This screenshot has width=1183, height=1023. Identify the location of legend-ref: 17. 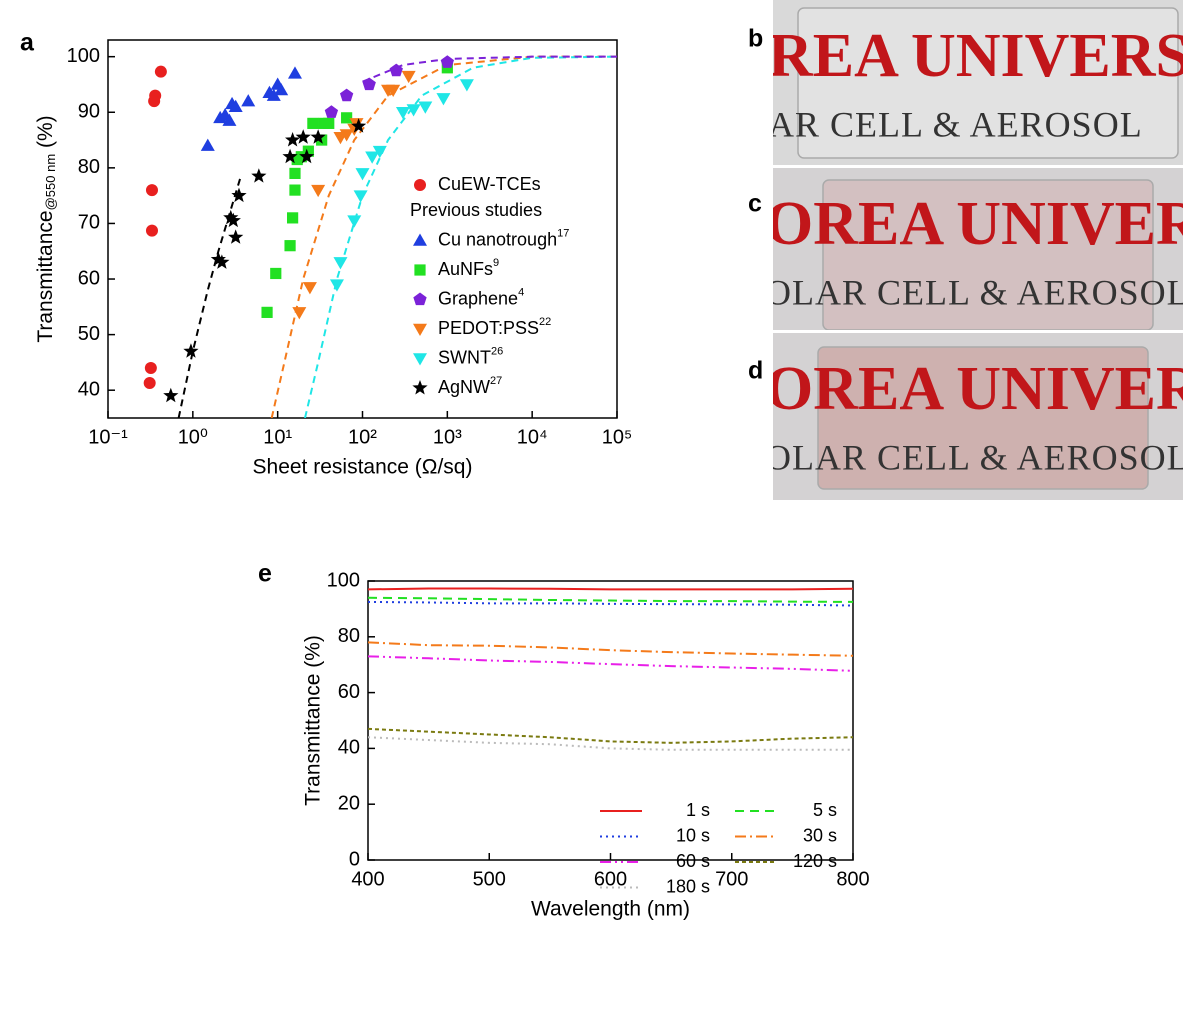
(563, 233).